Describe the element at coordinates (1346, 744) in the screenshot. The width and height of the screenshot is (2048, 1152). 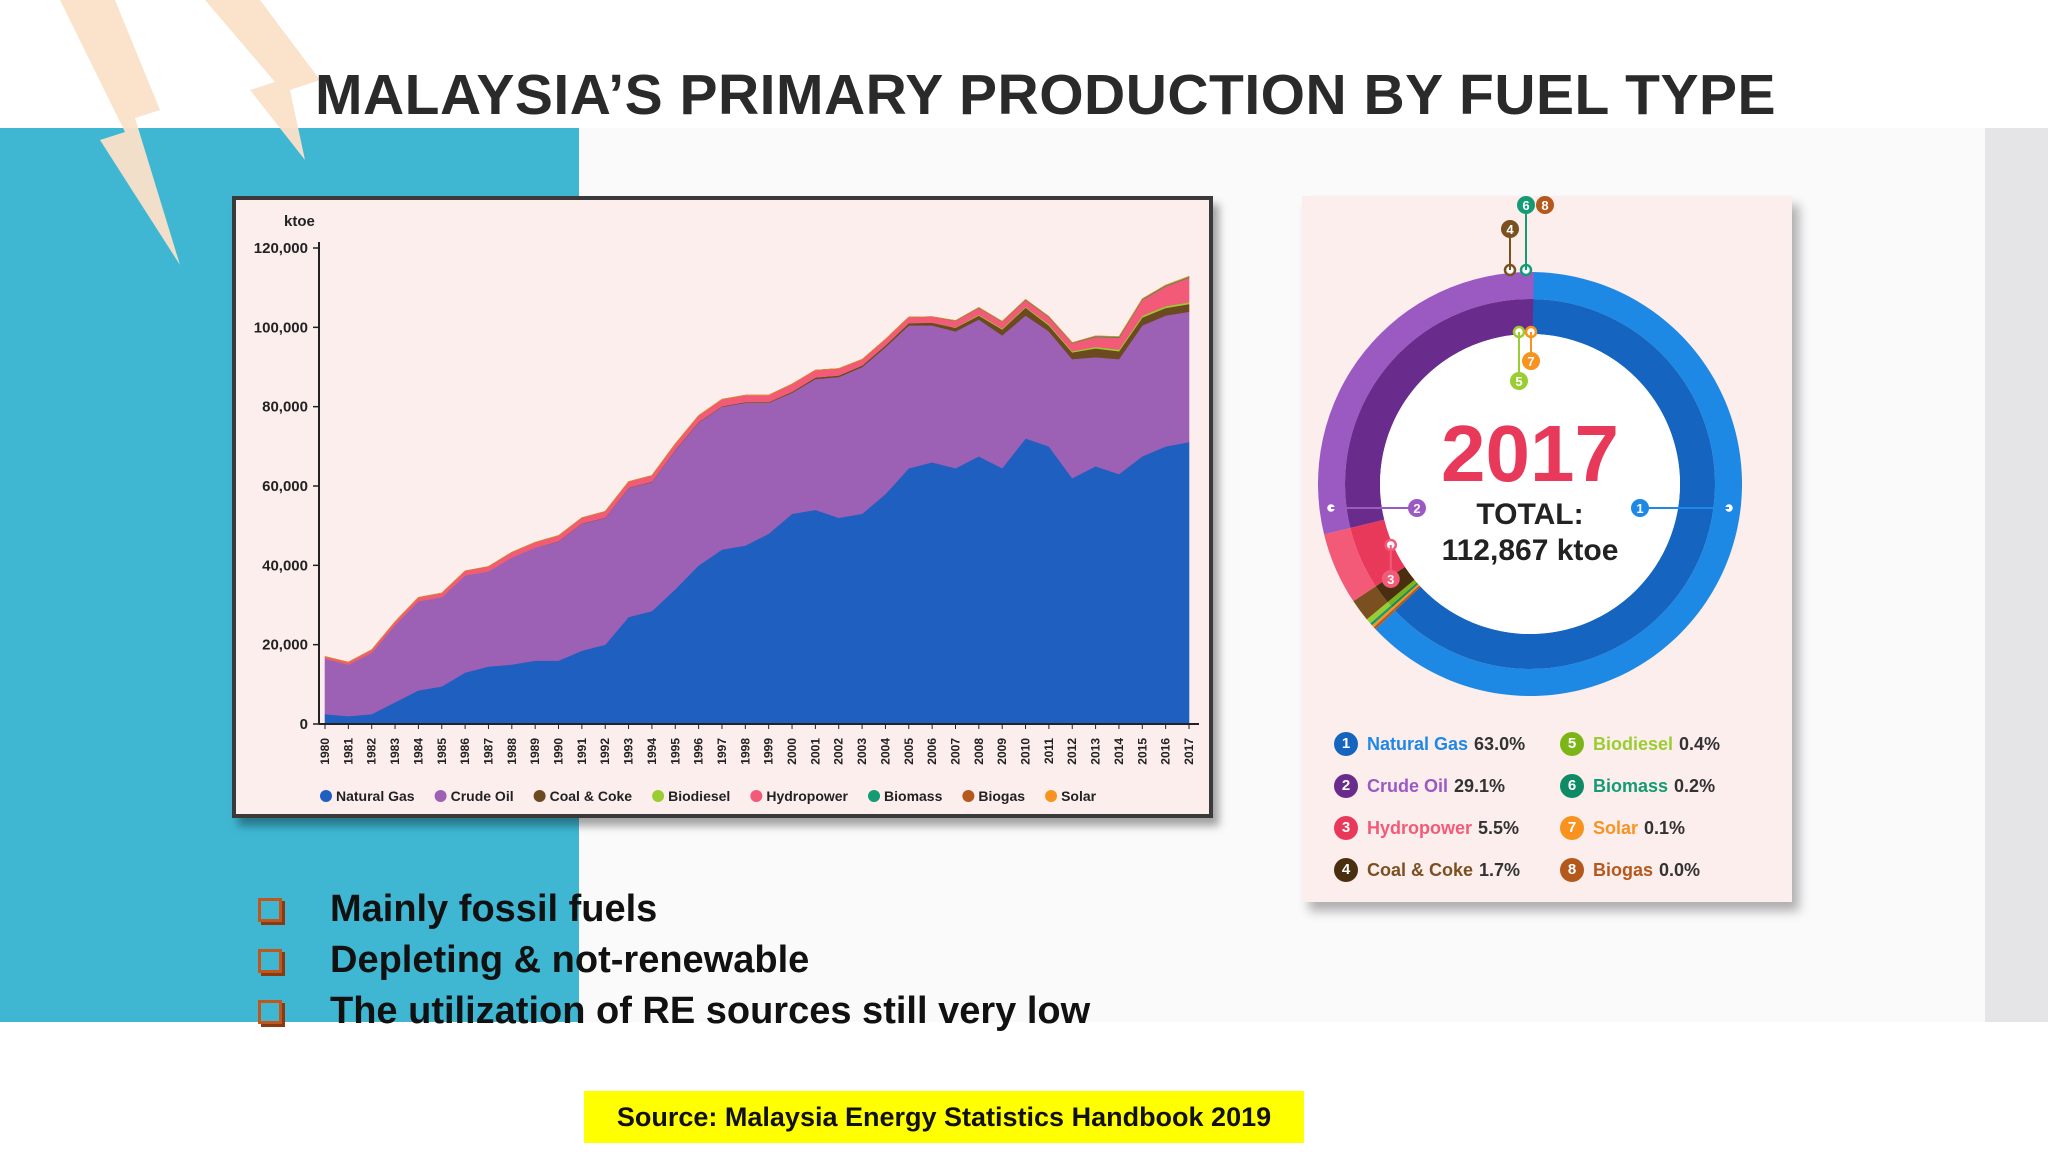
I see `legend-number-badge: 1` at that location.